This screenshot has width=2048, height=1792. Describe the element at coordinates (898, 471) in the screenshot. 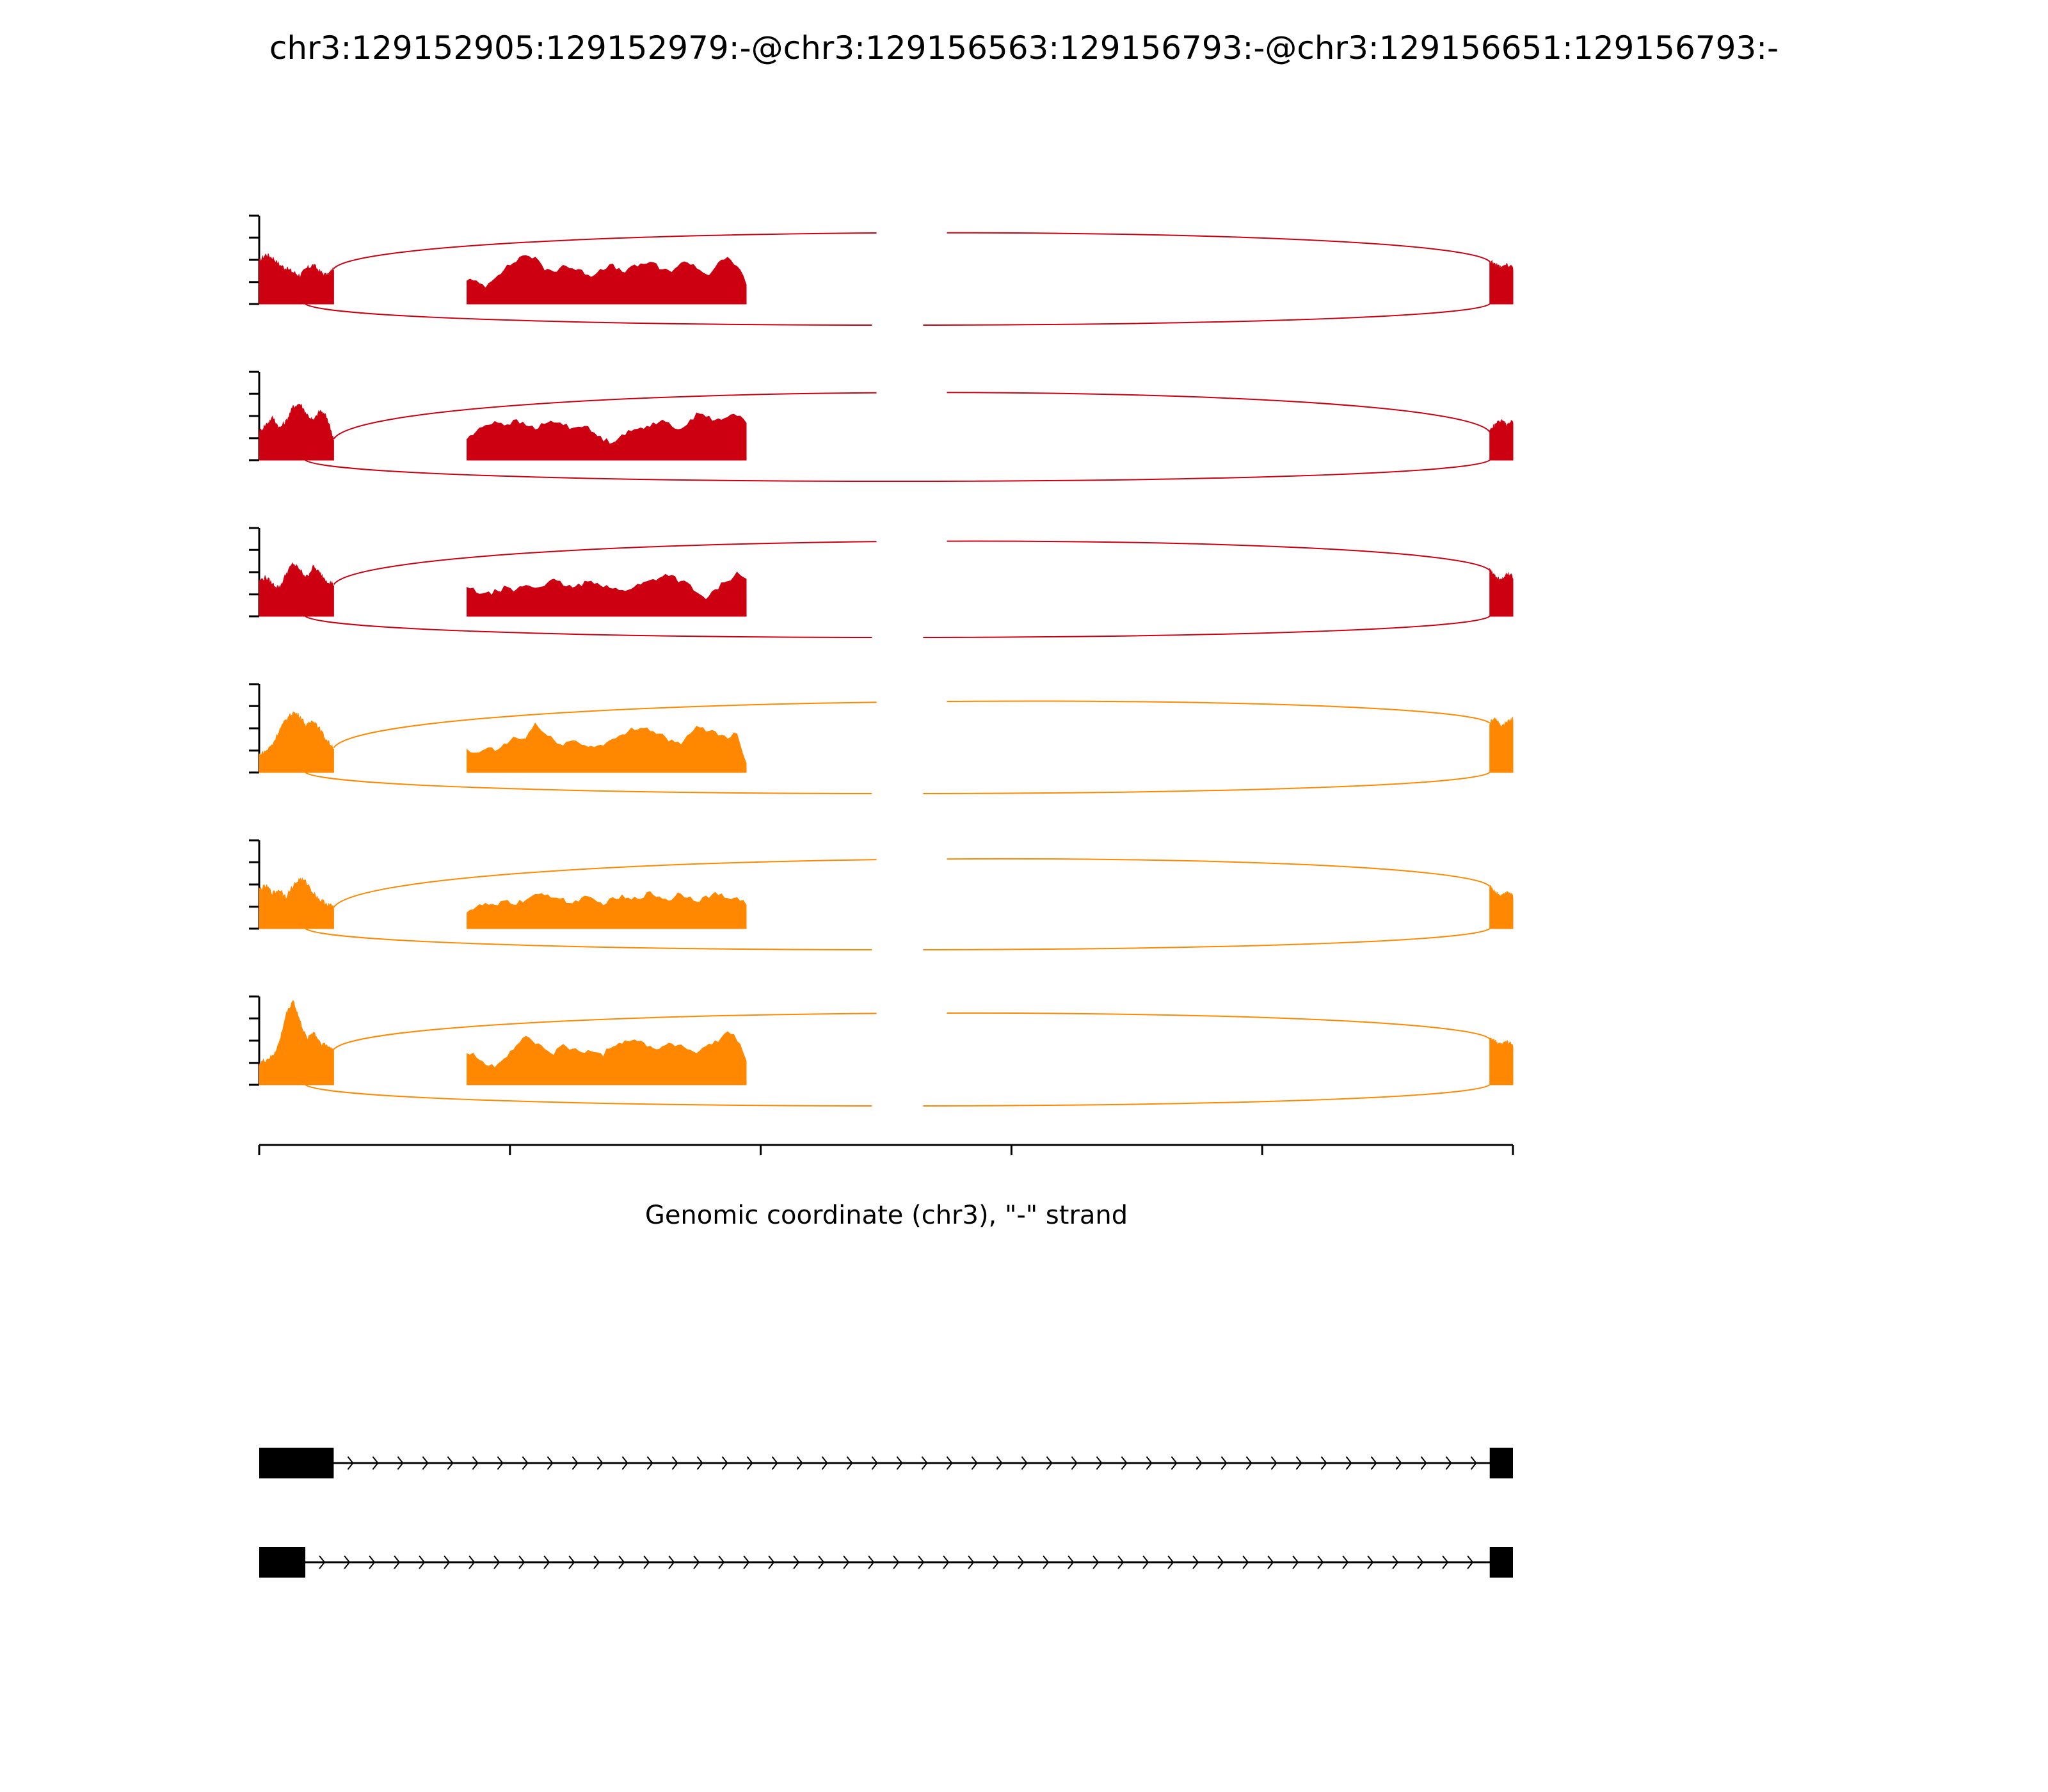

I see `junction-arc-lower` at that location.